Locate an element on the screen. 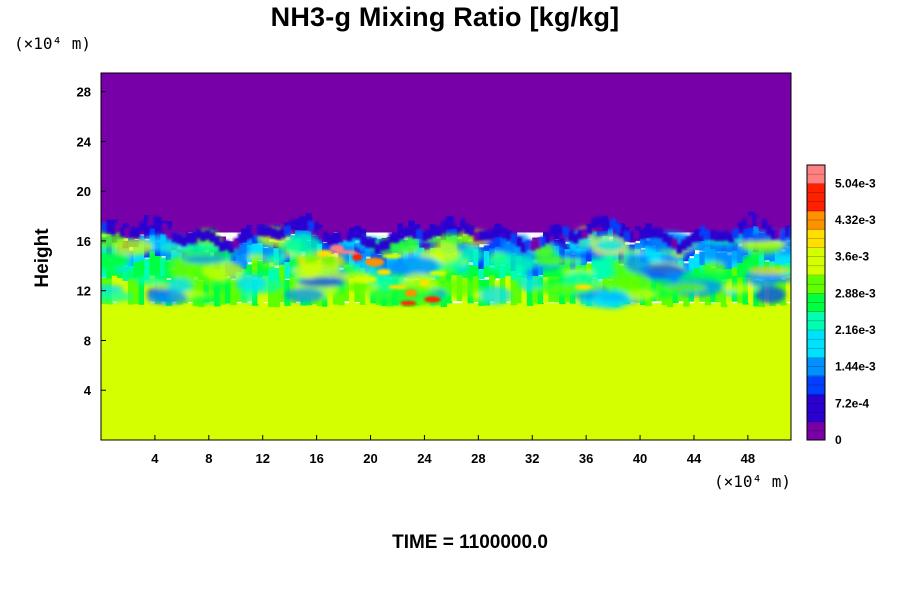 The height and width of the screenshot is (600, 900). x-tick-label: 40 is located at coordinates (640, 458).